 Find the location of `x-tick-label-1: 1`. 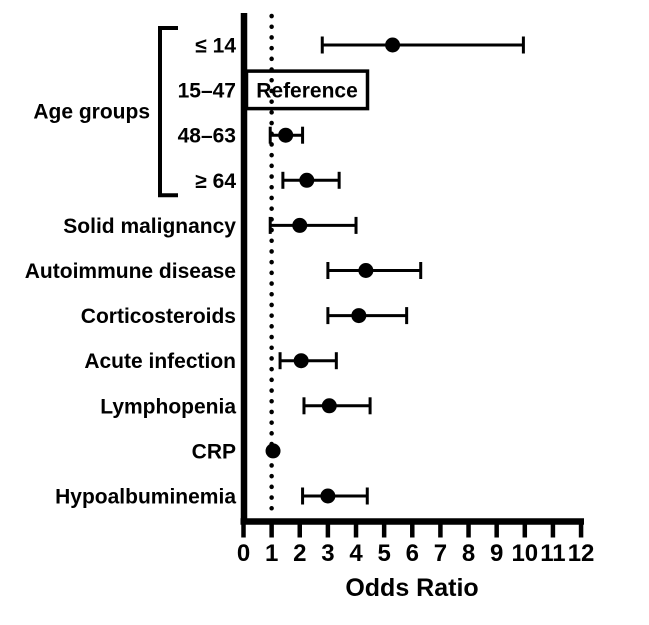

x-tick-label-1: 1 is located at coordinates (271, 553).